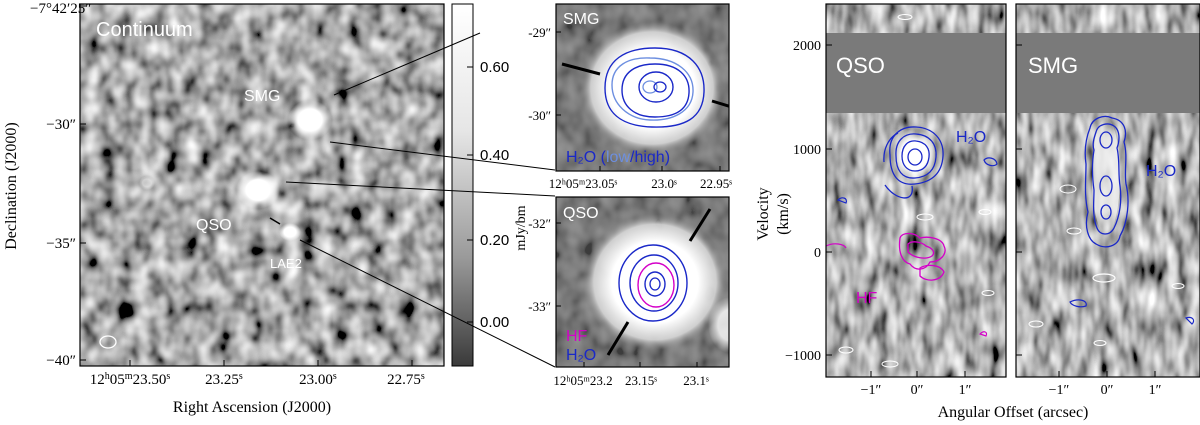  I want to click on ra-tick-label: 12h05m23.50s, so click(130, 380).